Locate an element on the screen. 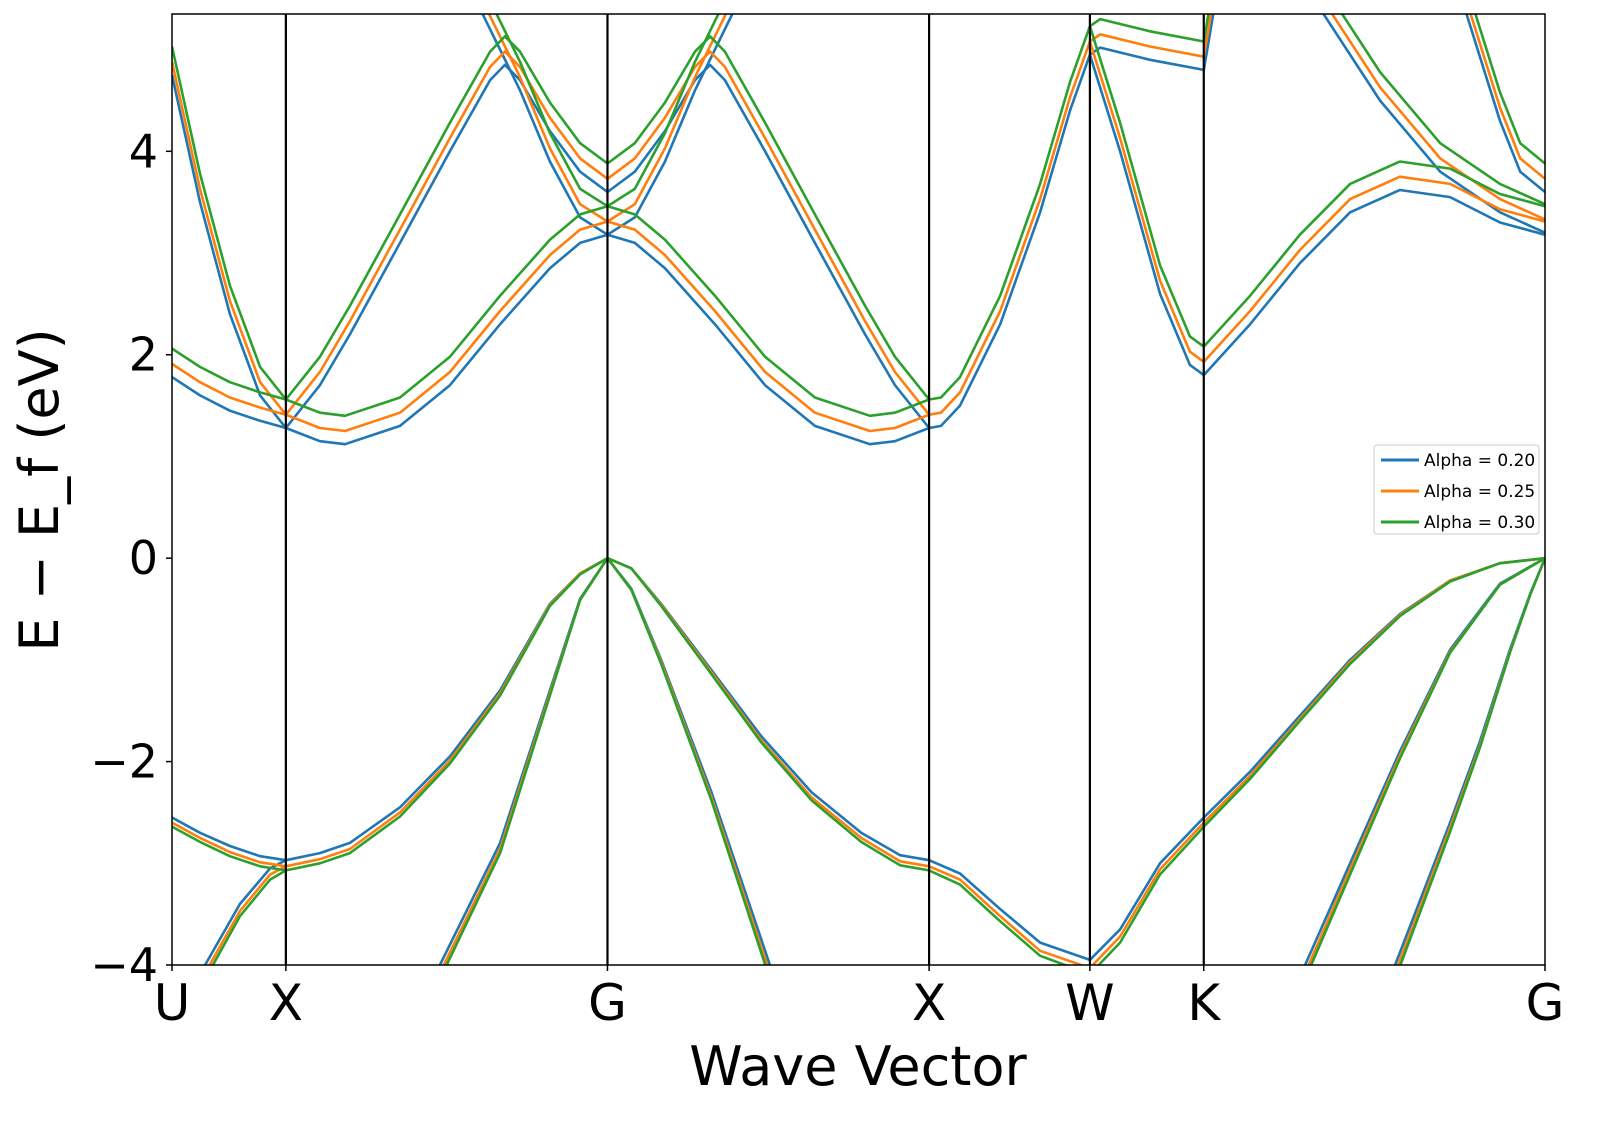 This screenshot has height=1125, width=1604. y-tick-label: −4 is located at coordinates (124, 965).